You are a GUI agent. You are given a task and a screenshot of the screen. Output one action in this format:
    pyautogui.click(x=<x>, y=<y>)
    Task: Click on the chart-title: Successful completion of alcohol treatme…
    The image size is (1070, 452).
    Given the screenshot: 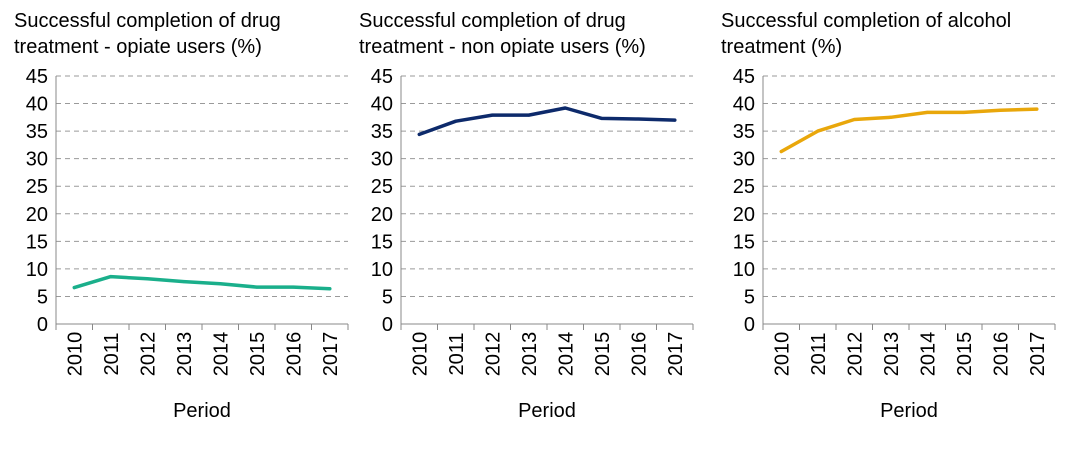 What is the action you would take?
    pyautogui.click(x=866, y=34)
    